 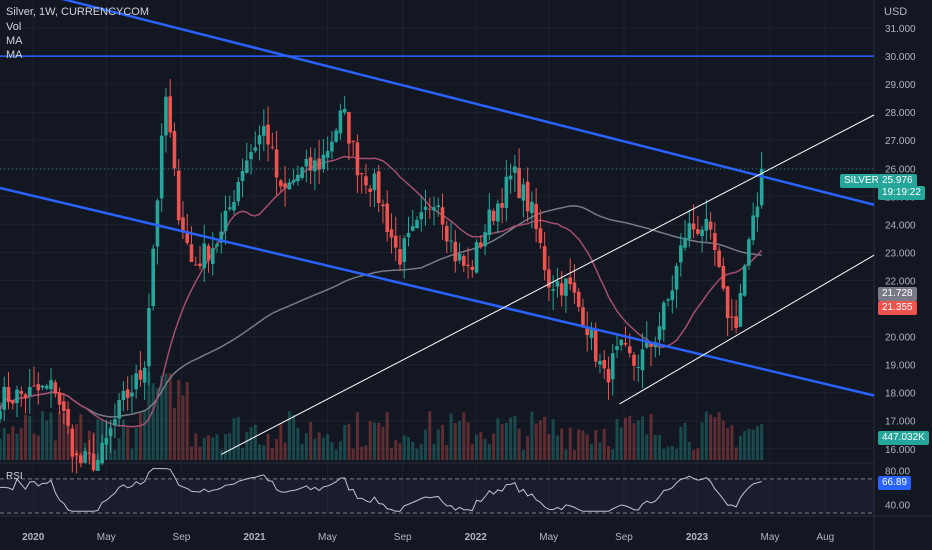 I want to click on indicator-ma1-label: MA, so click(x=14, y=41).